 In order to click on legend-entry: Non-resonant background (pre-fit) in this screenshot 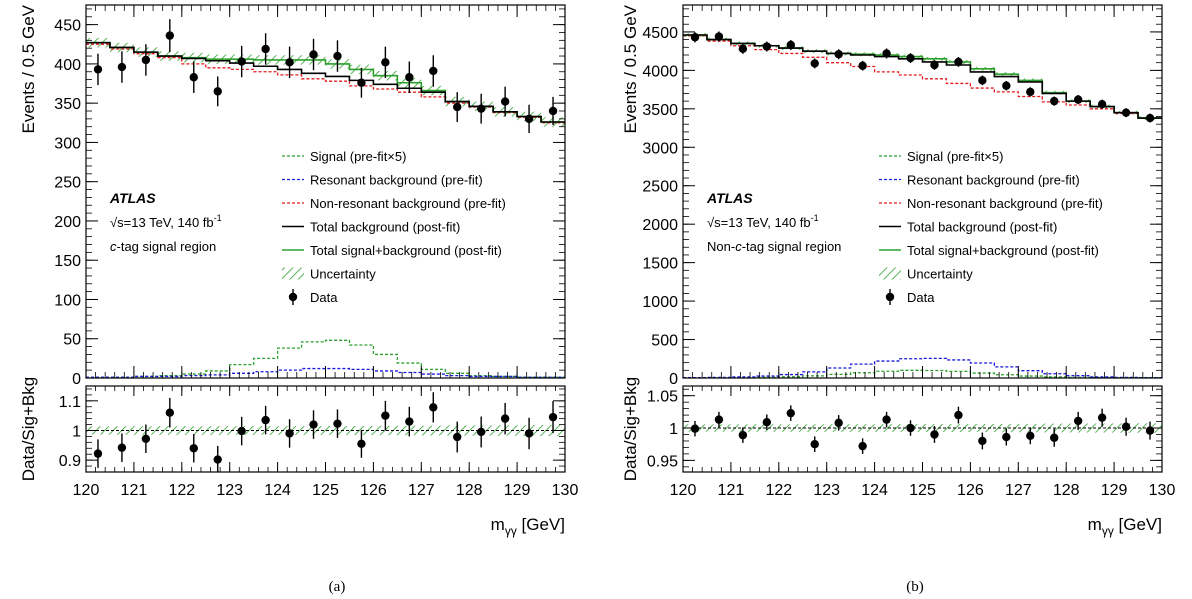, I will do `click(394, 203)`.